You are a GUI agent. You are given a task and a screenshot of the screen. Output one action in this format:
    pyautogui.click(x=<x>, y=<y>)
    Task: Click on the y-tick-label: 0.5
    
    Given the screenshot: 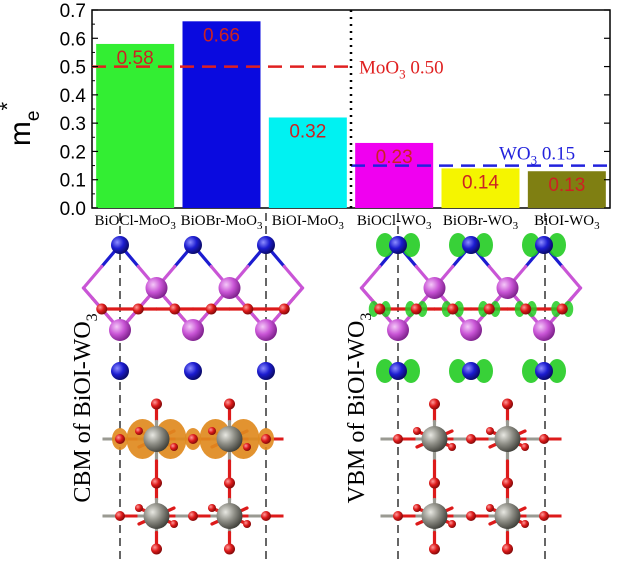 What is the action you would take?
    pyautogui.click(x=73, y=68)
    